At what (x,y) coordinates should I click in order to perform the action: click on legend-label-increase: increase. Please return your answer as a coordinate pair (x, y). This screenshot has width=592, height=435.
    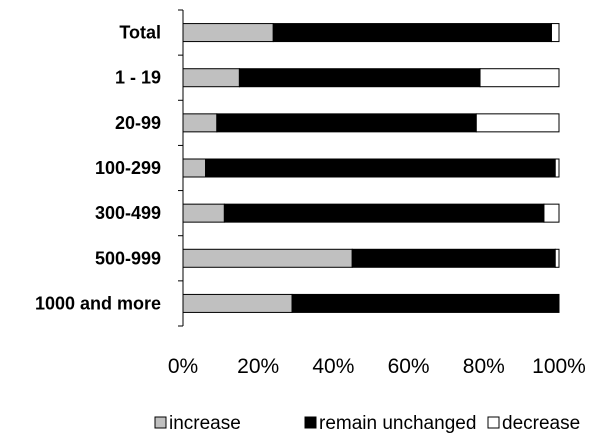
    Looking at the image, I should click on (205, 423).